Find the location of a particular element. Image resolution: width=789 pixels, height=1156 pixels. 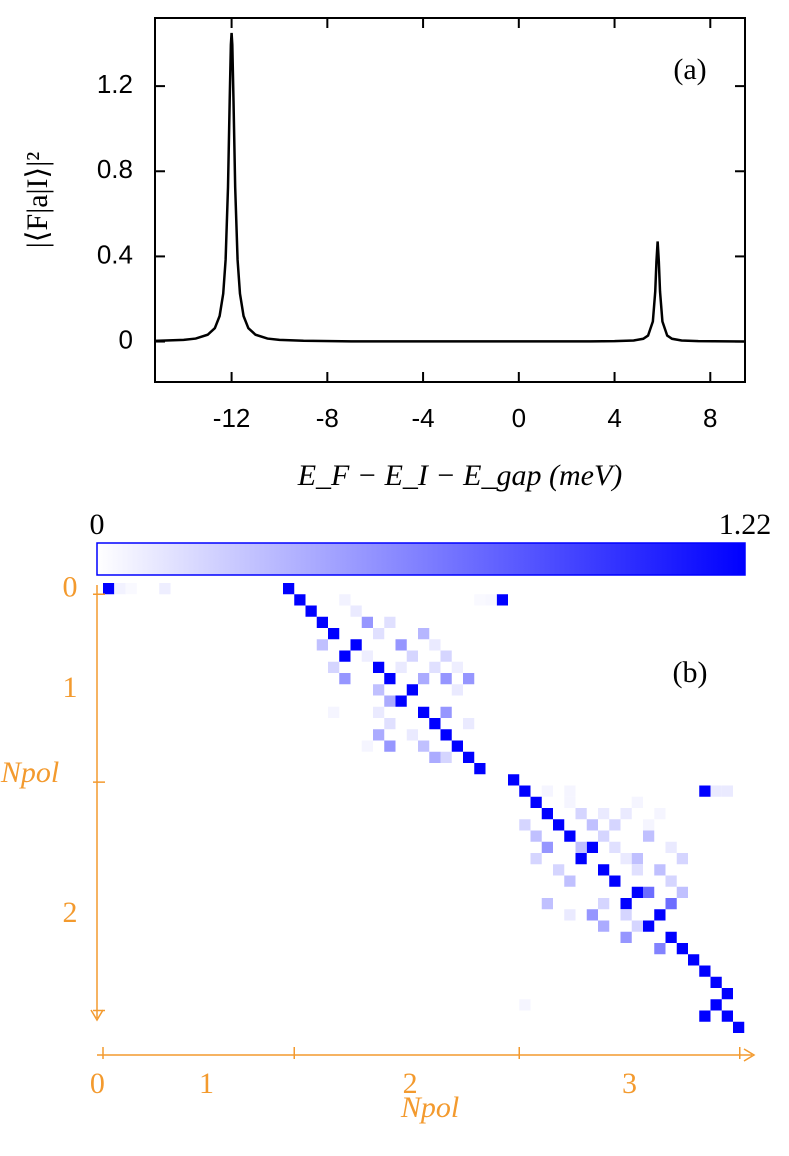

x-axis-label: E_F − E_I − E_gap (meV) is located at coordinates (460, 475).